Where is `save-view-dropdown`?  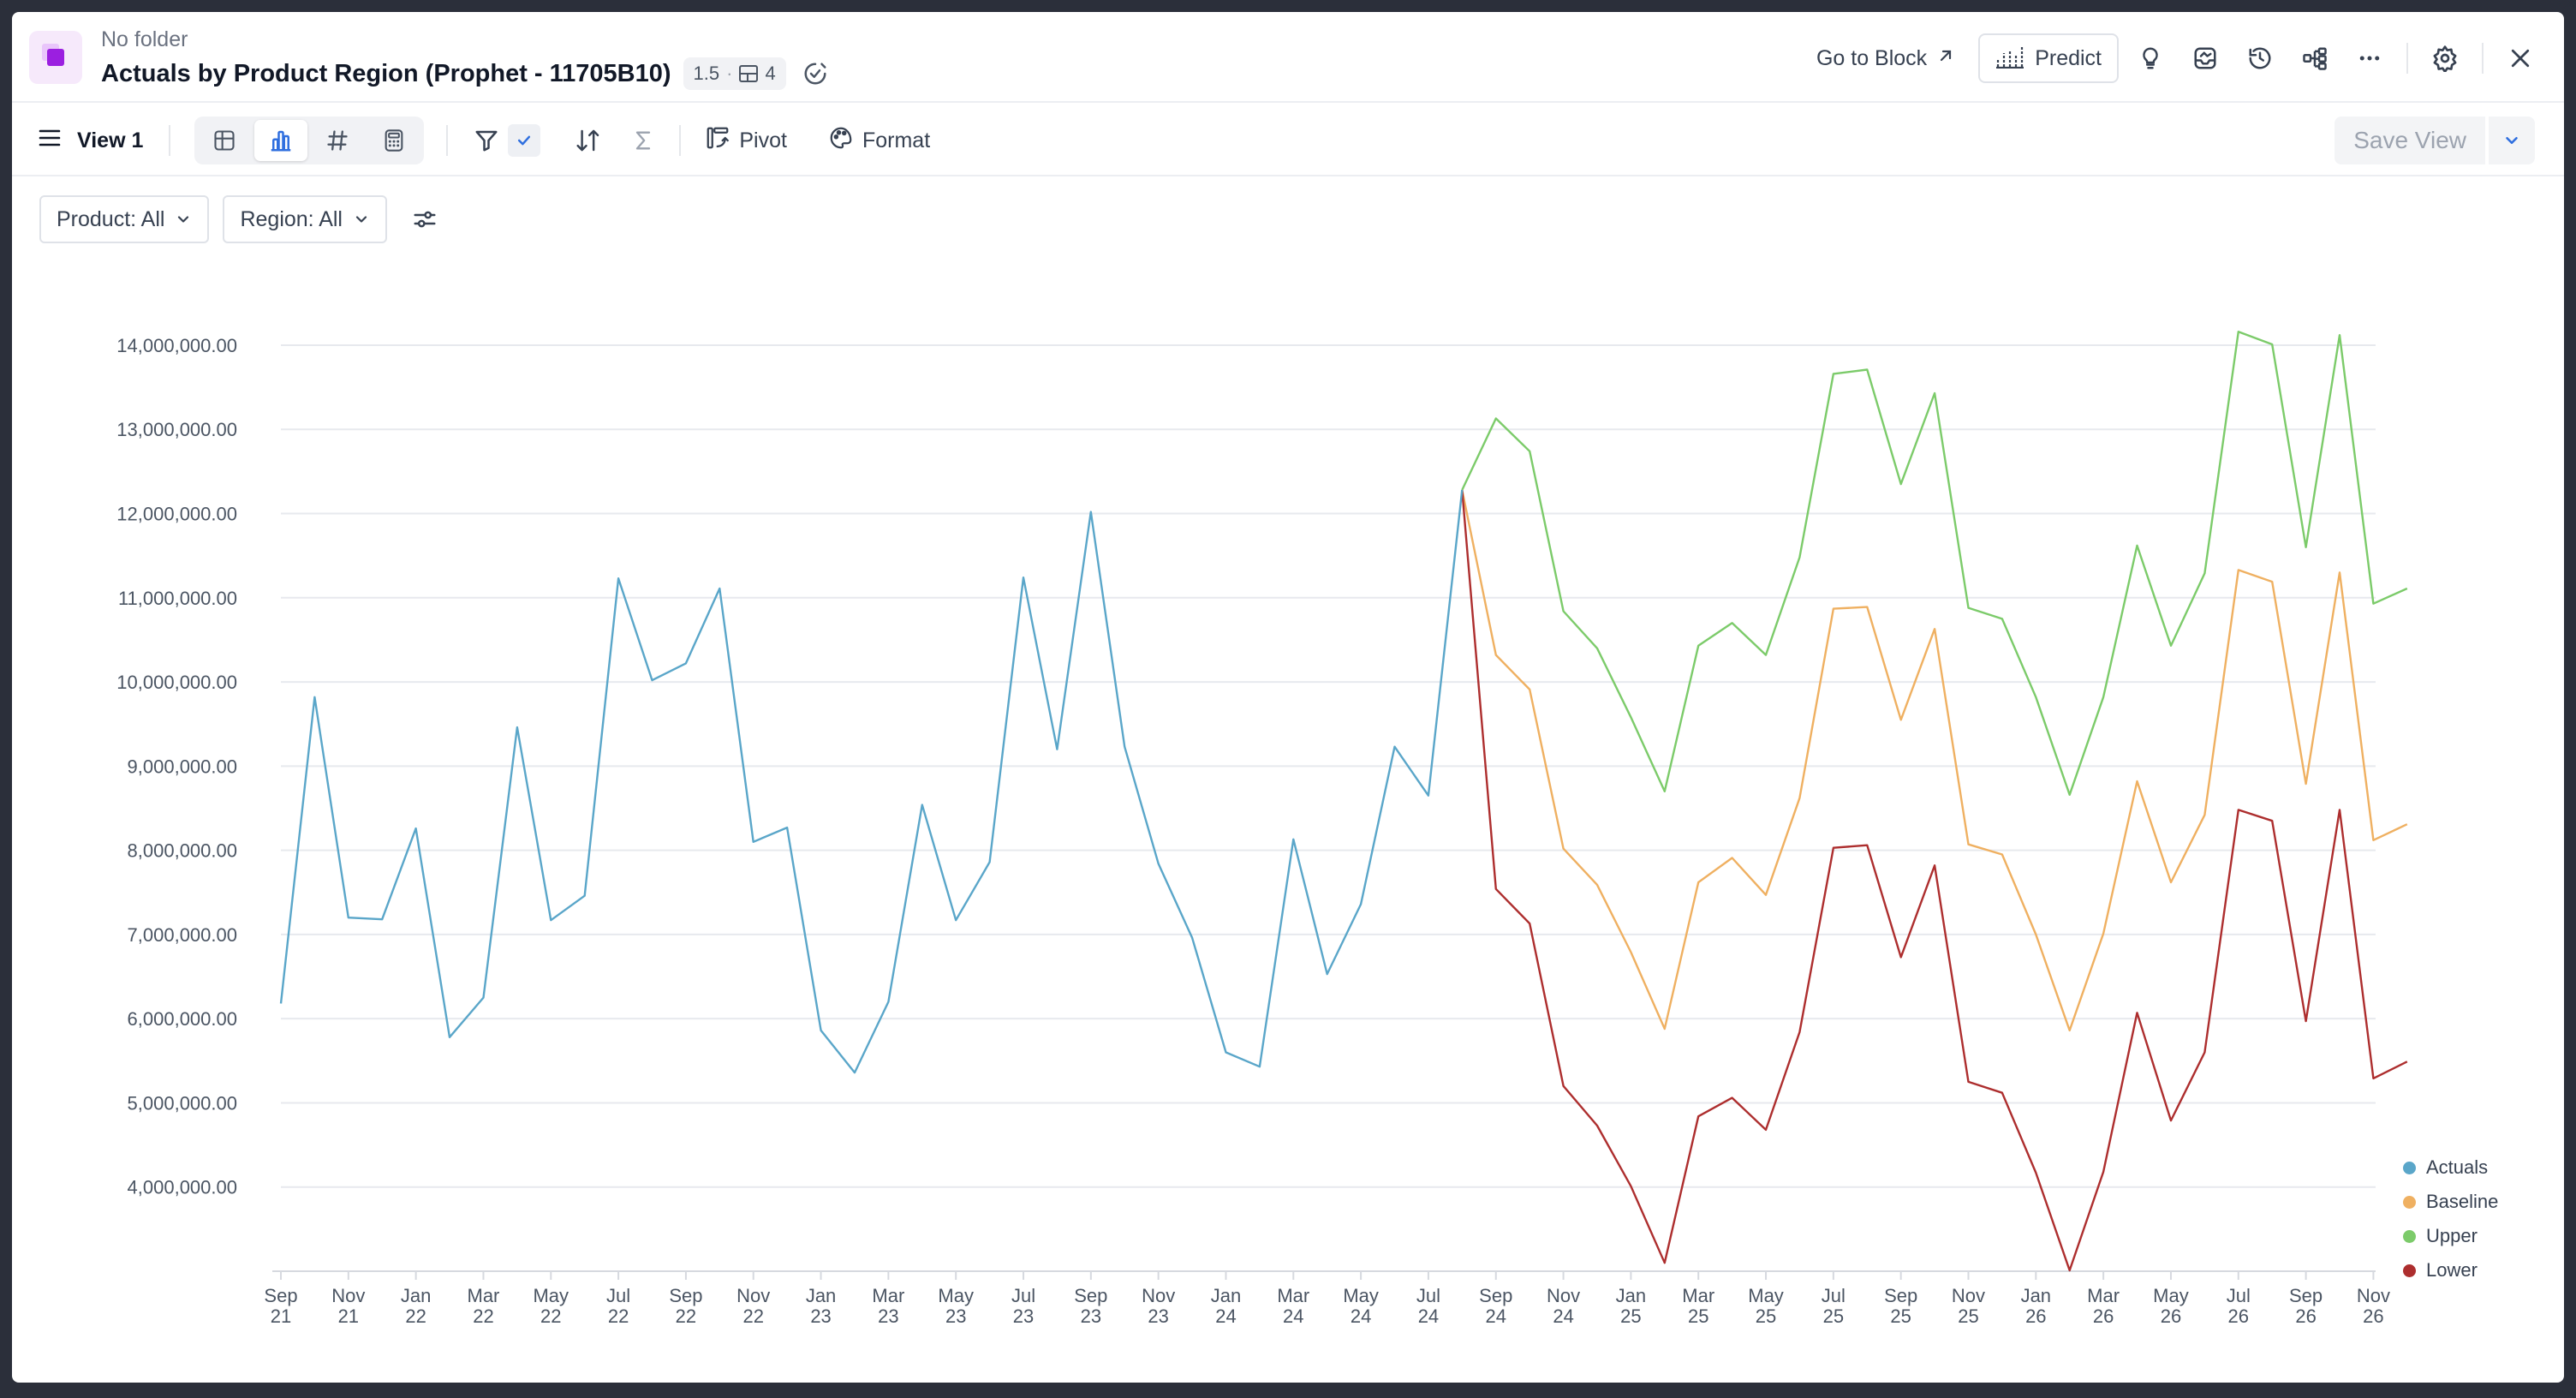
save-view-dropdown is located at coordinates (2512, 140).